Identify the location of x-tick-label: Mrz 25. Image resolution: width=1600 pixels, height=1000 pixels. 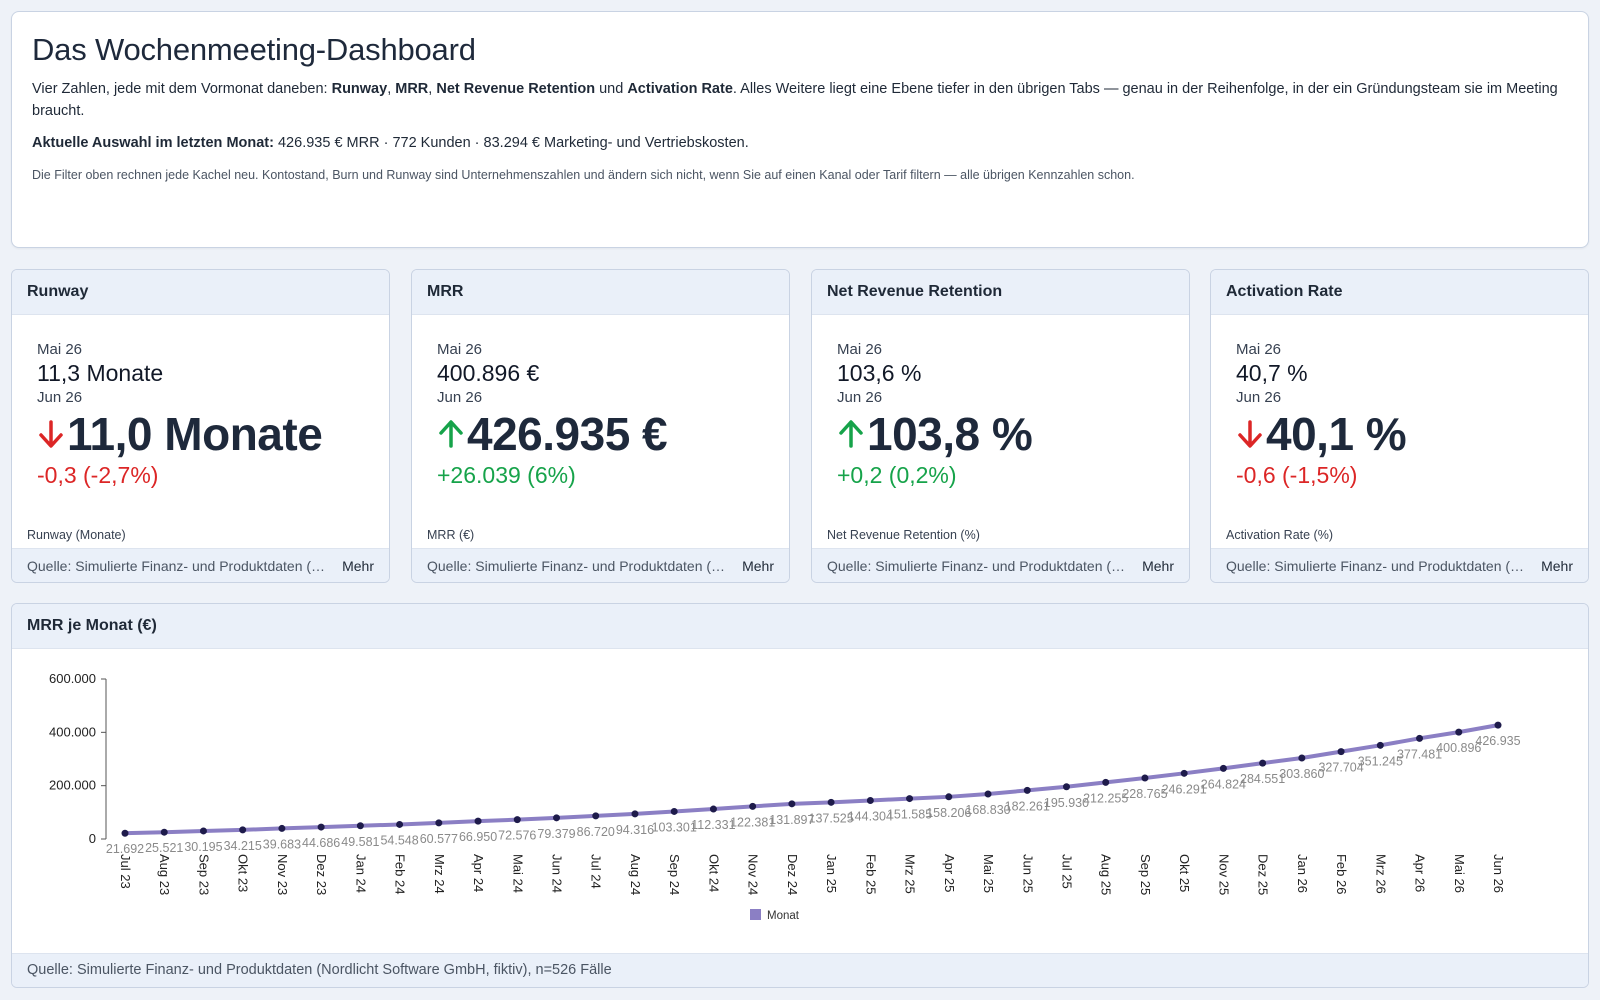
(910, 874).